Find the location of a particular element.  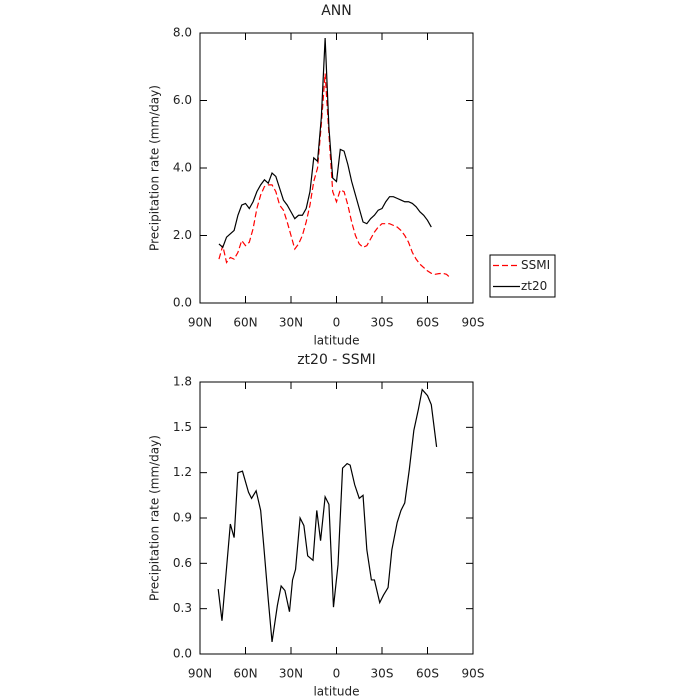

y-tick-label: 0.3 is located at coordinates (182, 608).